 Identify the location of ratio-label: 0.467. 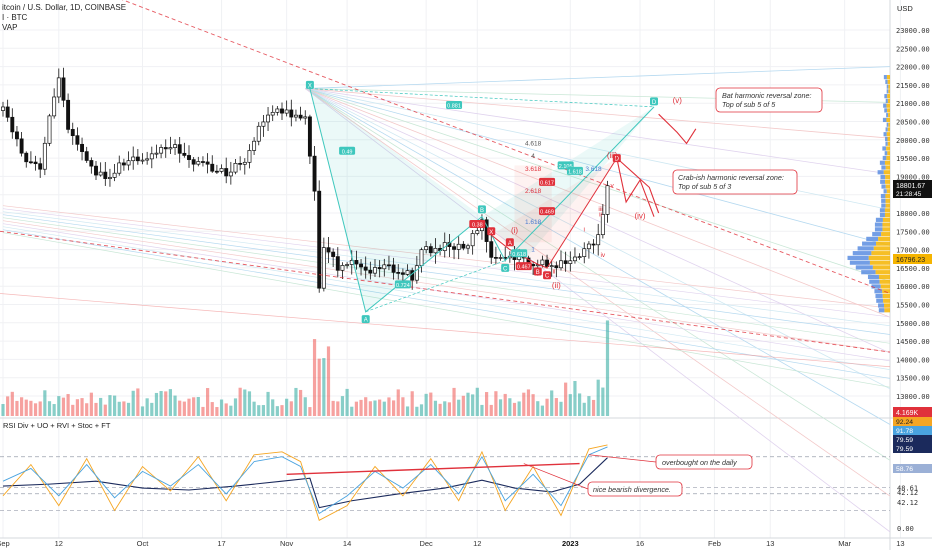
(524, 268).